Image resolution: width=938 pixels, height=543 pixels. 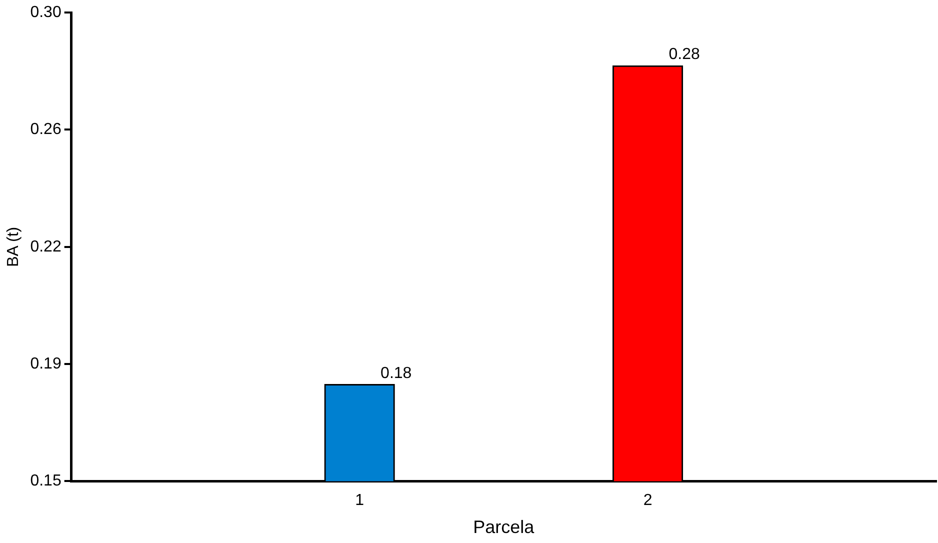 What do you see at coordinates (684, 55) in the screenshot?
I see `data-label: 0.28` at bounding box center [684, 55].